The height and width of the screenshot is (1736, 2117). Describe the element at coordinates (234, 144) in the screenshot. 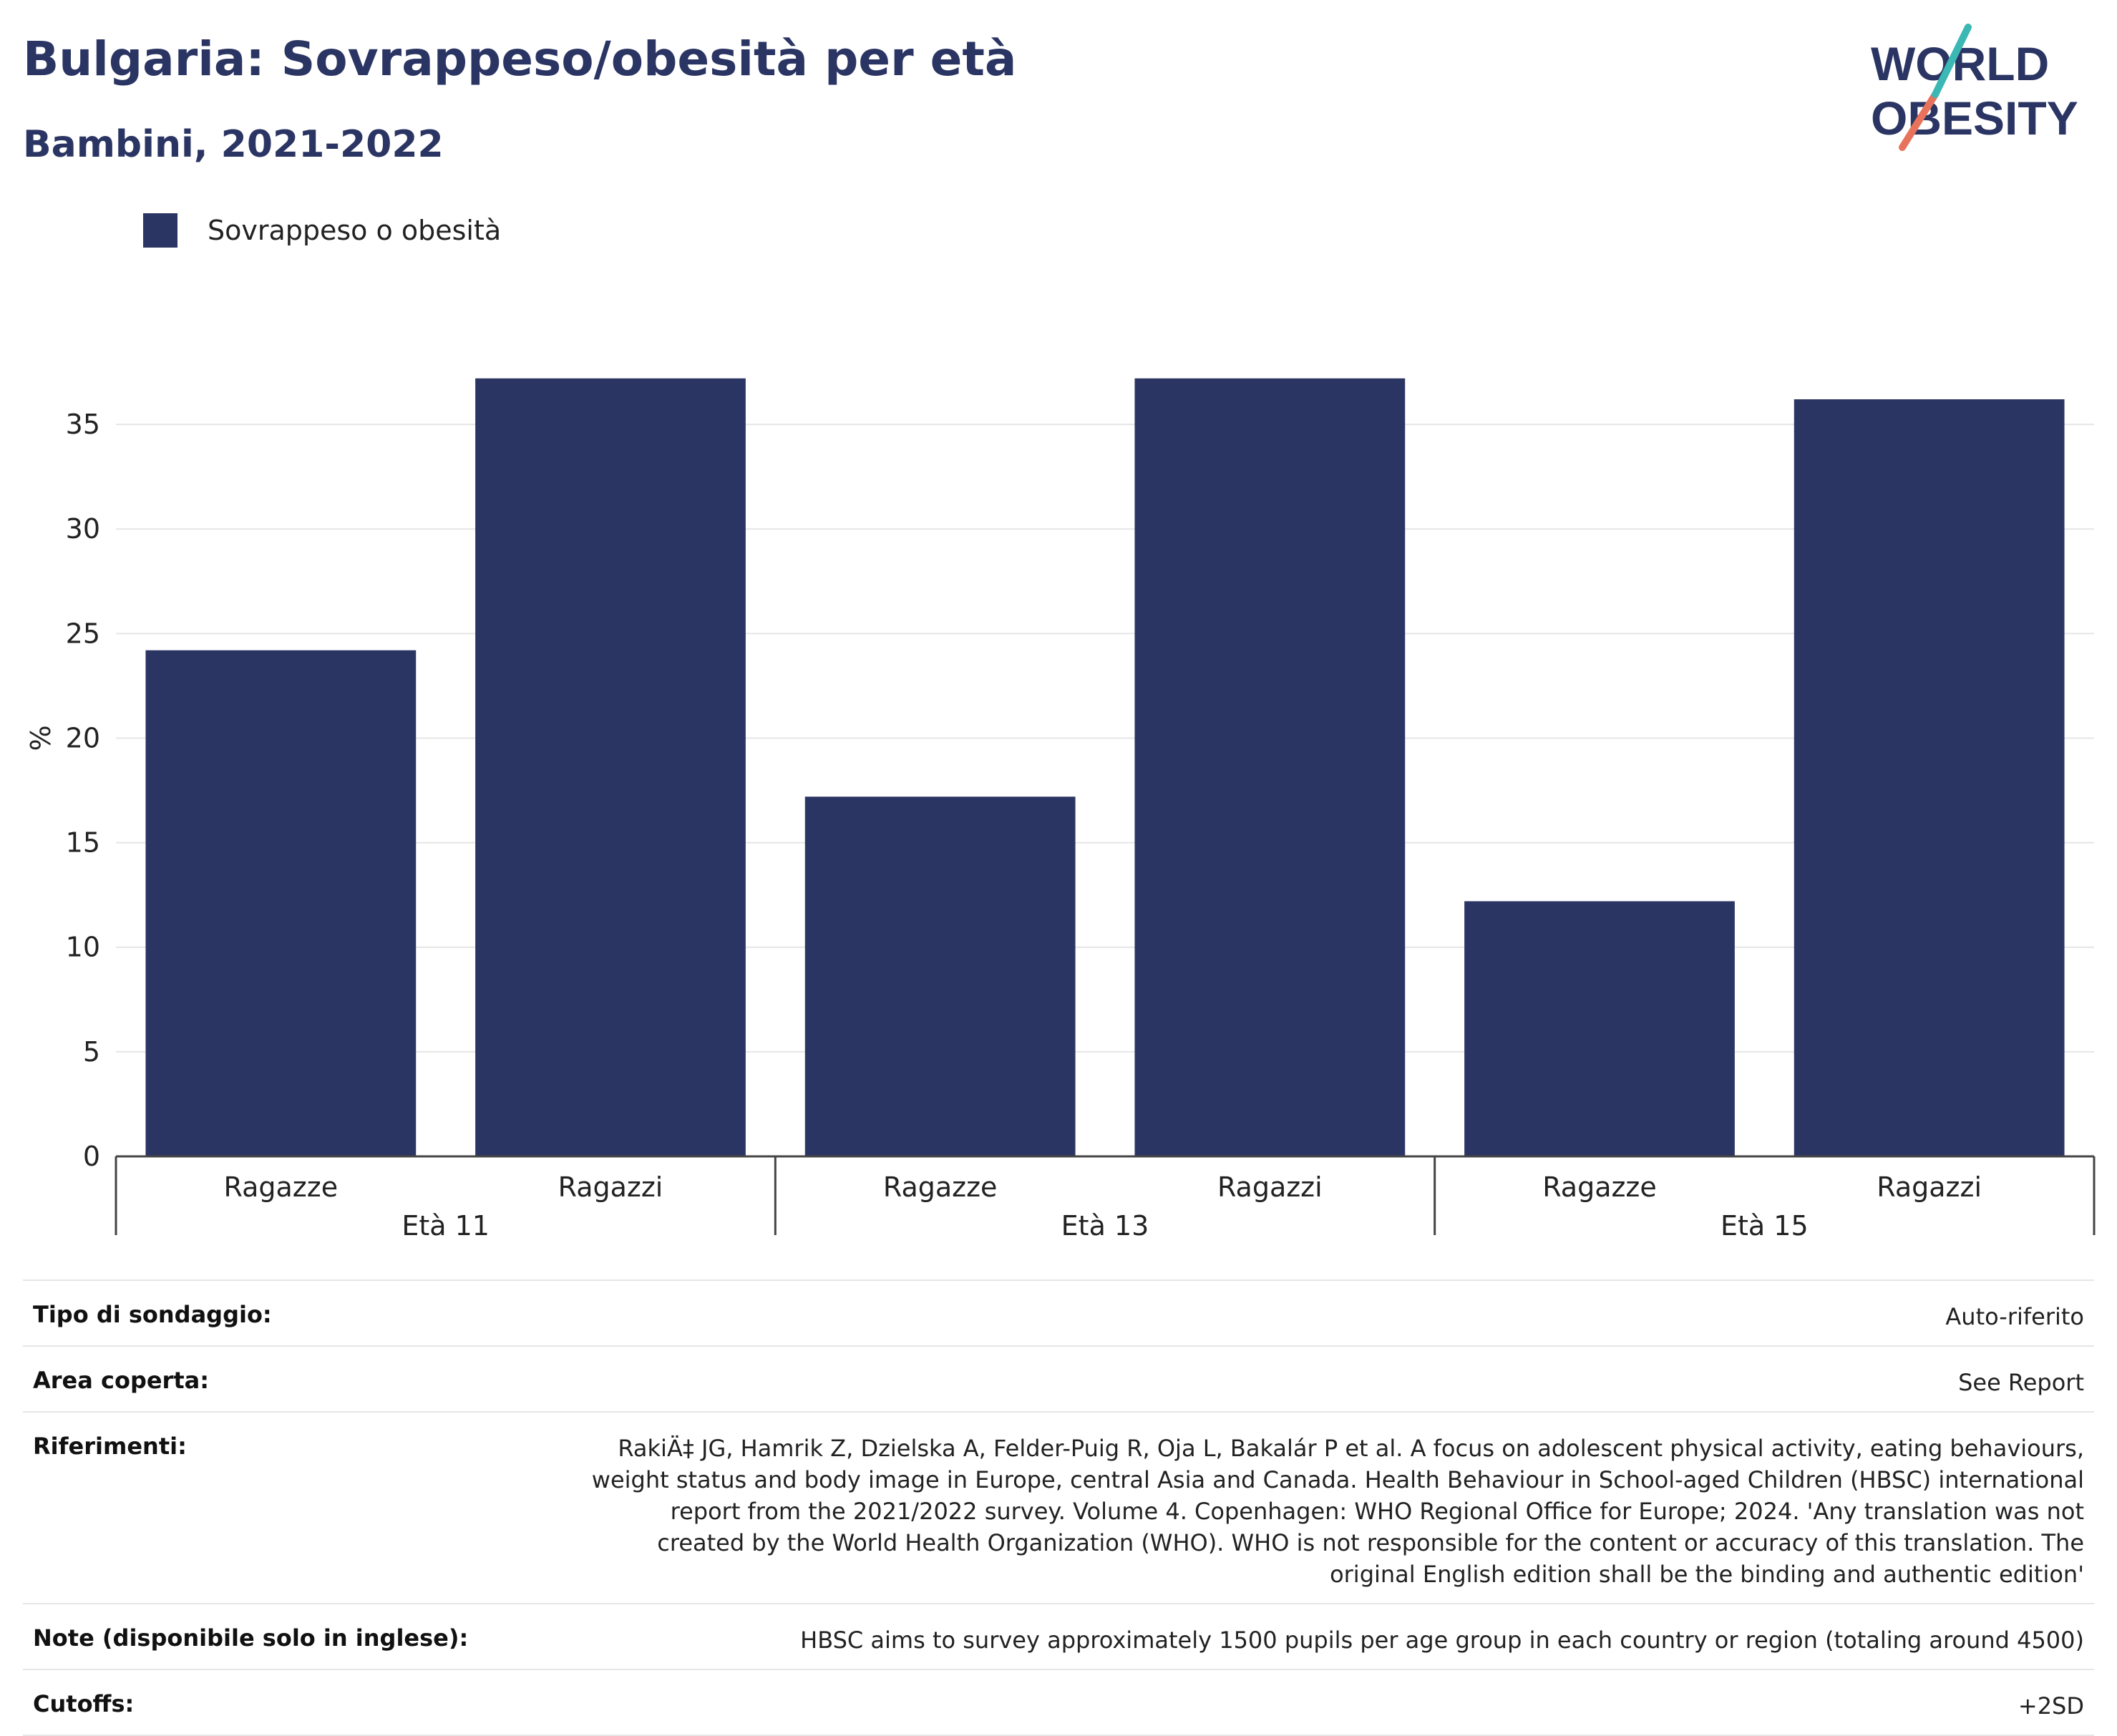

I see `chart-subtitle: Bambini, 2021-2022` at that location.